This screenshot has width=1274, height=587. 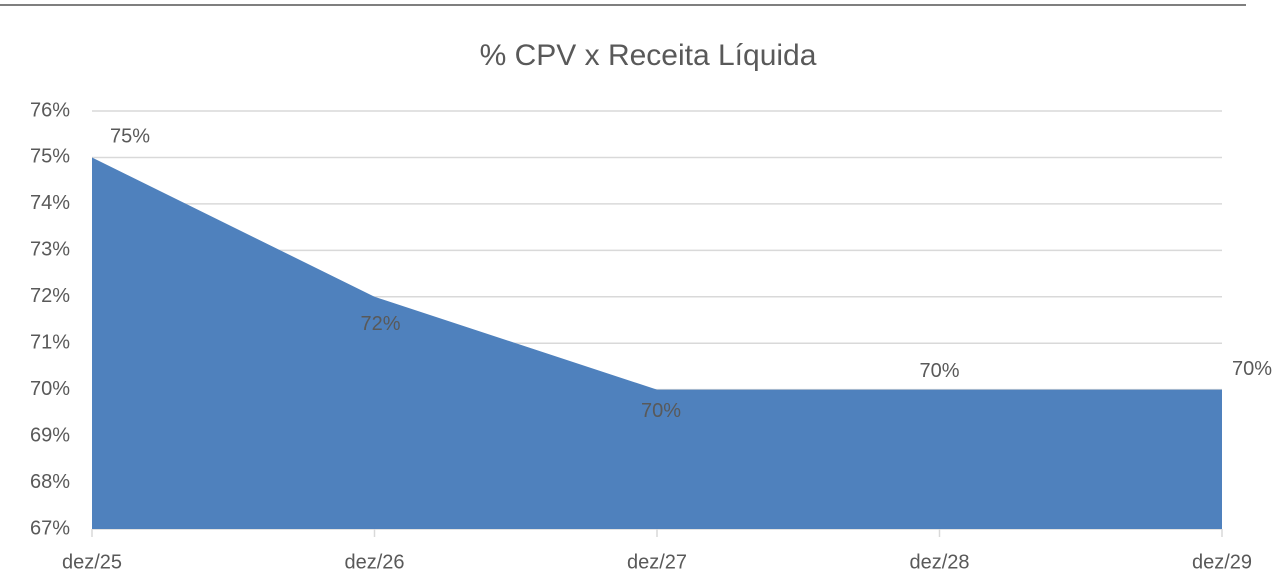 I want to click on chart-title: % CPV x Receita Líquida, so click(x=648, y=55).